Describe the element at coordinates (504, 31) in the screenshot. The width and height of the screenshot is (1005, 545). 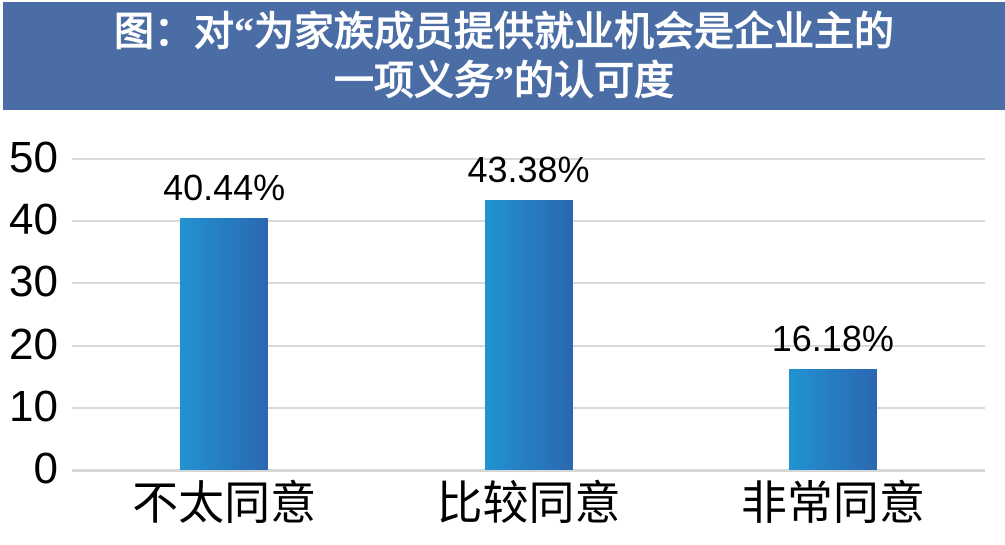
I see `chart-title-line-1: 图：对“为家族成员提供就业机会是企业主的` at that location.